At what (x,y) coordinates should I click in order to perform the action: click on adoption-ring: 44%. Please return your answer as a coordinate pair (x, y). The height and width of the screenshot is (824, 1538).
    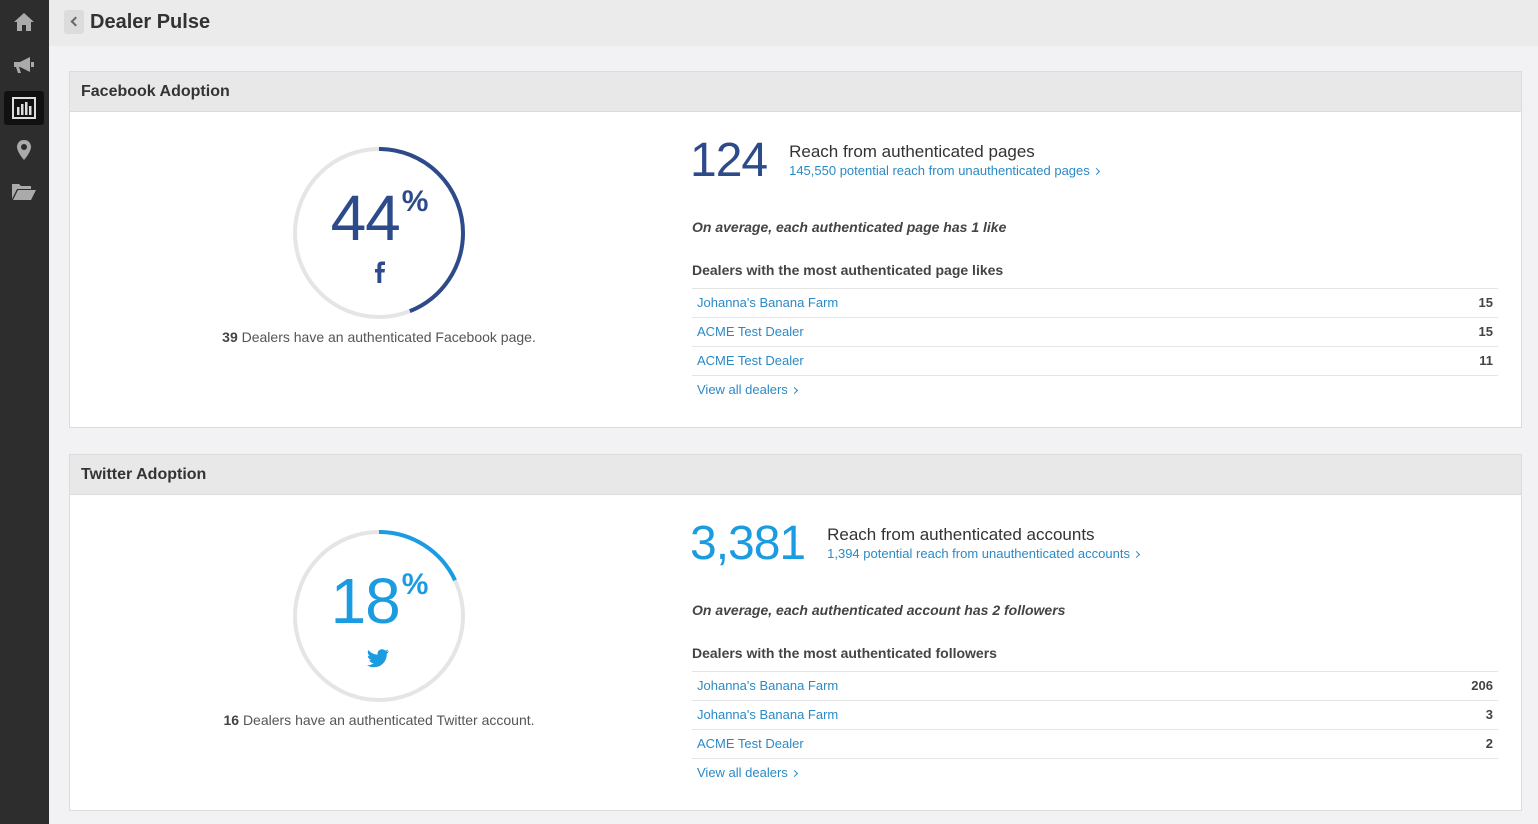
    Looking at the image, I should click on (379, 233).